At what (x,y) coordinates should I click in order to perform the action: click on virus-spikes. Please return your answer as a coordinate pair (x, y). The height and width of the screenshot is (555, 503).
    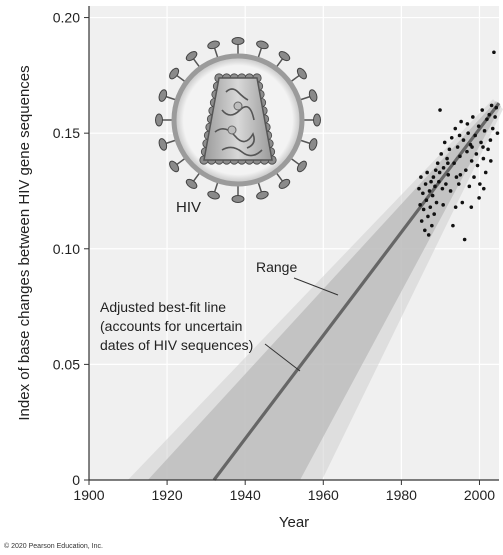
    Looking at the image, I should click on (238, 120).